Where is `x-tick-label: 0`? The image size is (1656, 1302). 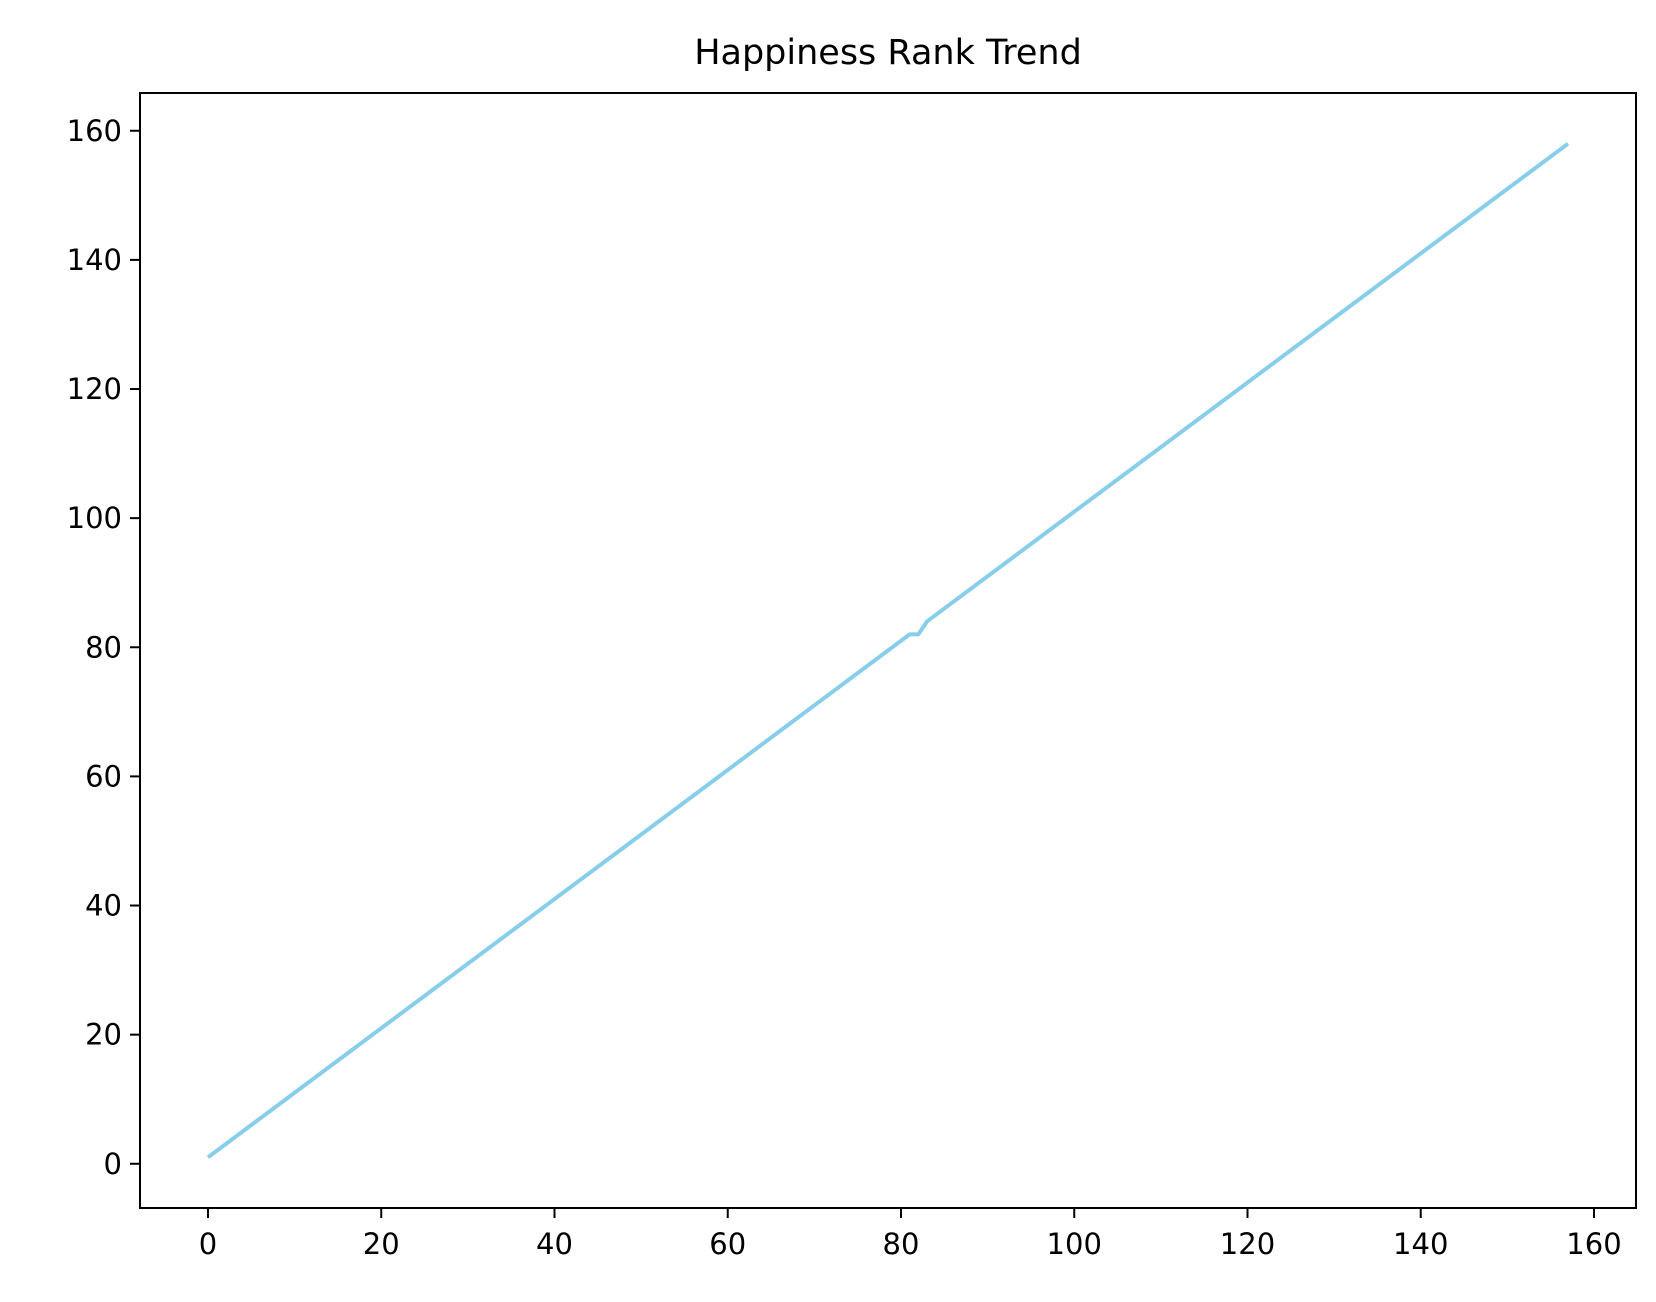
x-tick-label: 0 is located at coordinates (208, 1244).